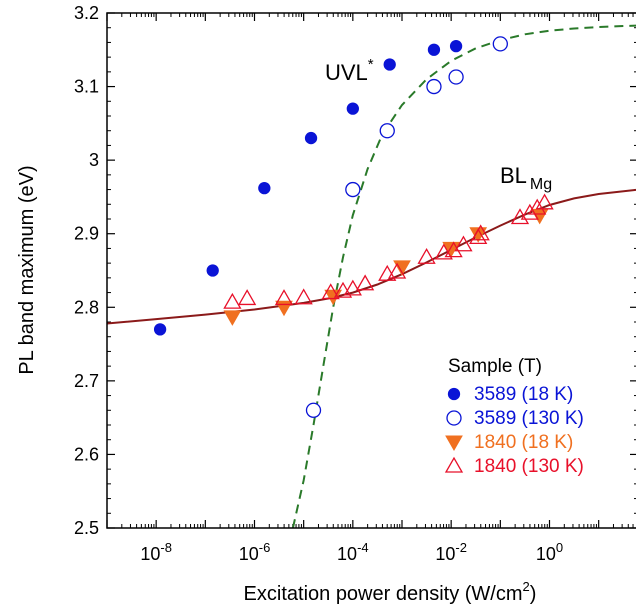 Image resolution: width=636 pixels, height=613 pixels. What do you see at coordinates (86, 234) in the screenshot?
I see `y-tick-label: 2.9` at bounding box center [86, 234].